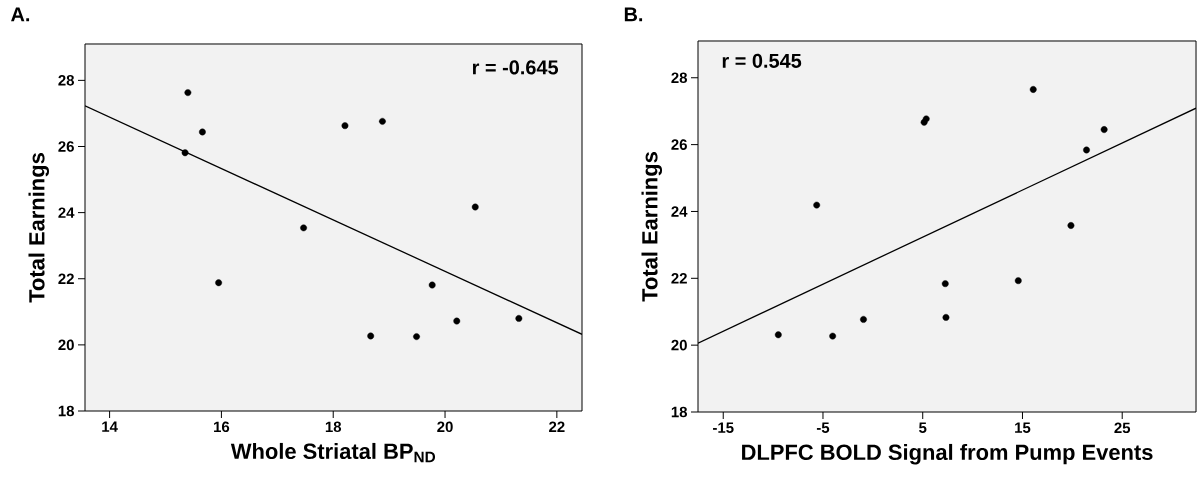 This screenshot has width=1202, height=498. What do you see at coordinates (557, 426) in the screenshot?
I see `x-tick-label: 22` at bounding box center [557, 426].